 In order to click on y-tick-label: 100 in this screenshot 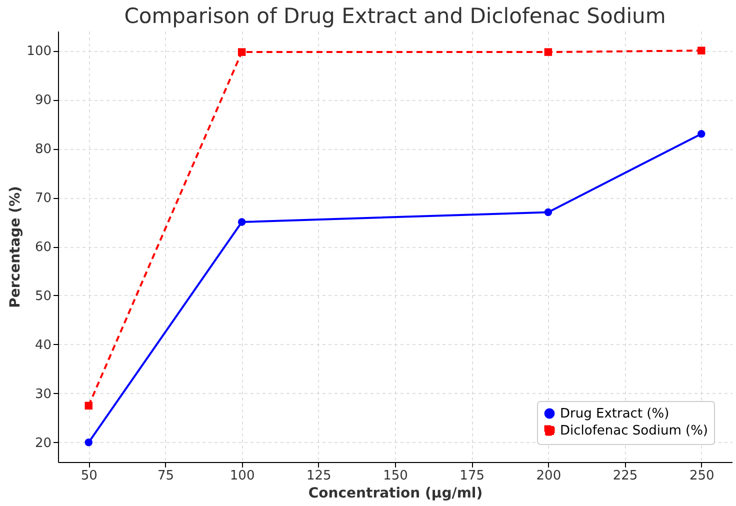, I will do `click(39, 52)`.